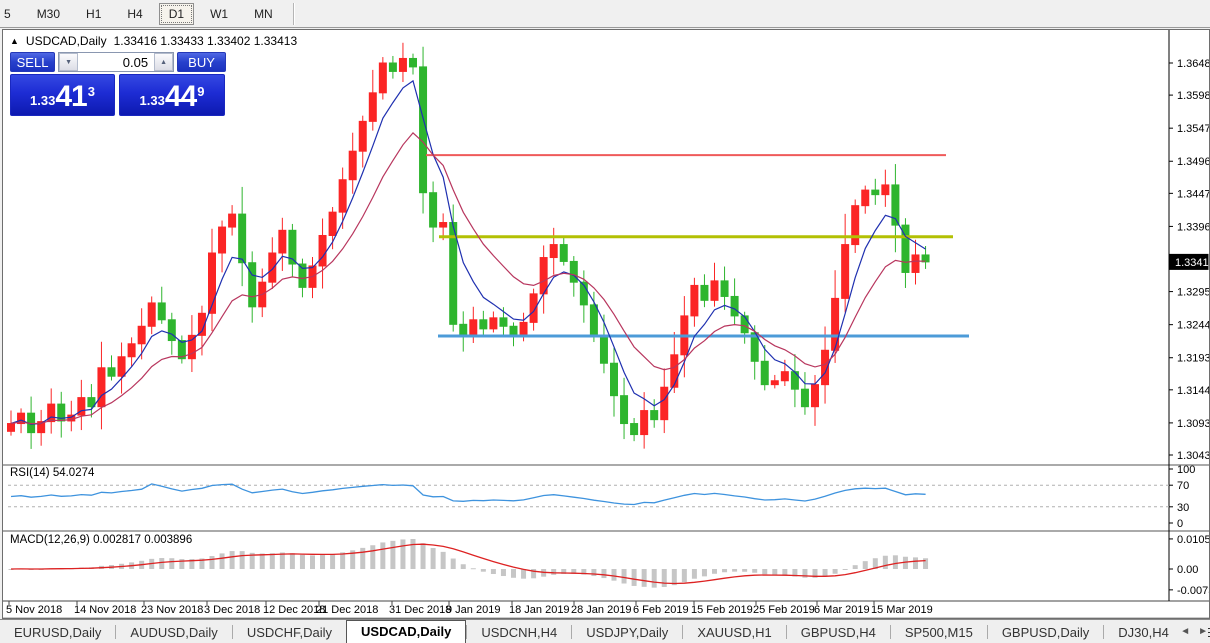  I want to click on buy-price-button: 1.33 44 9, so click(172, 95).